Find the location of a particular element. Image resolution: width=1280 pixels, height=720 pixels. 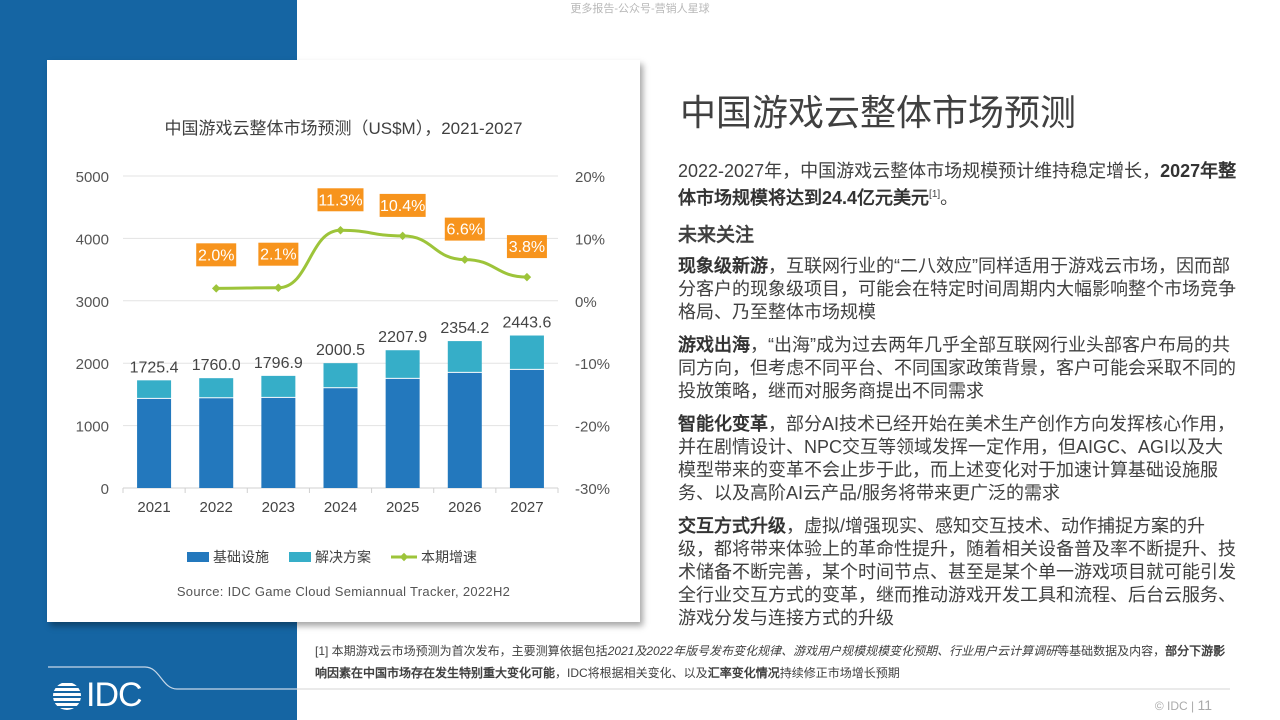

globe-icon is located at coordinates (67, 696).